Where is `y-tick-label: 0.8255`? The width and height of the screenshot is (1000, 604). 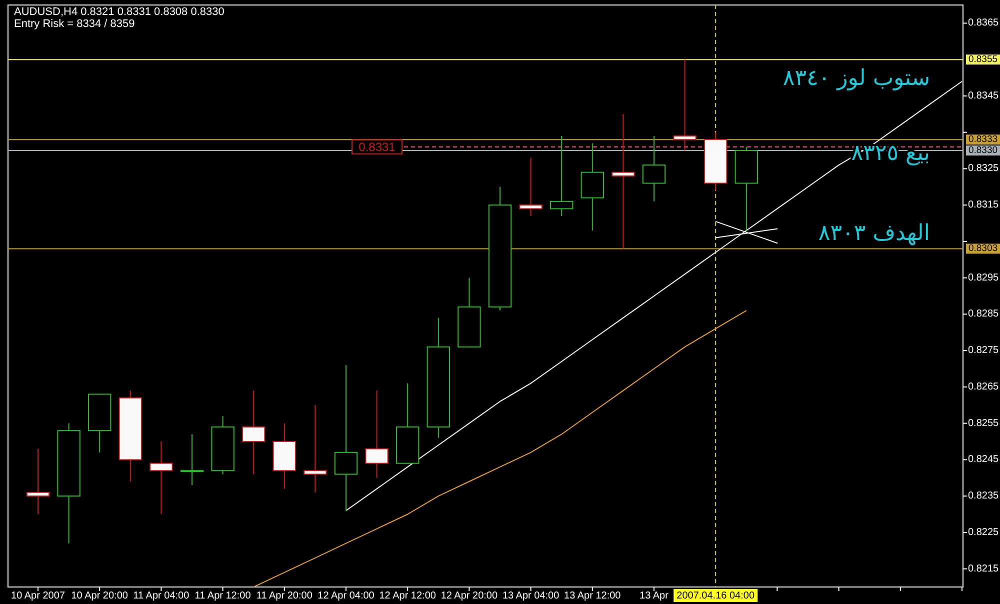 y-tick-label: 0.8255 is located at coordinates (984, 423).